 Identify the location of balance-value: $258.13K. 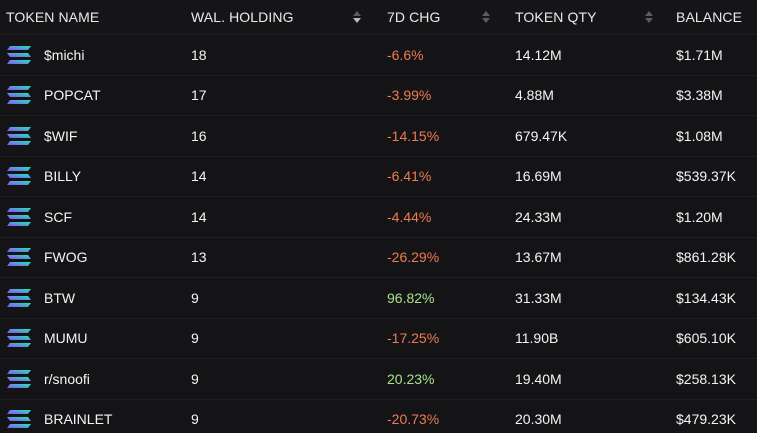
(706, 378).